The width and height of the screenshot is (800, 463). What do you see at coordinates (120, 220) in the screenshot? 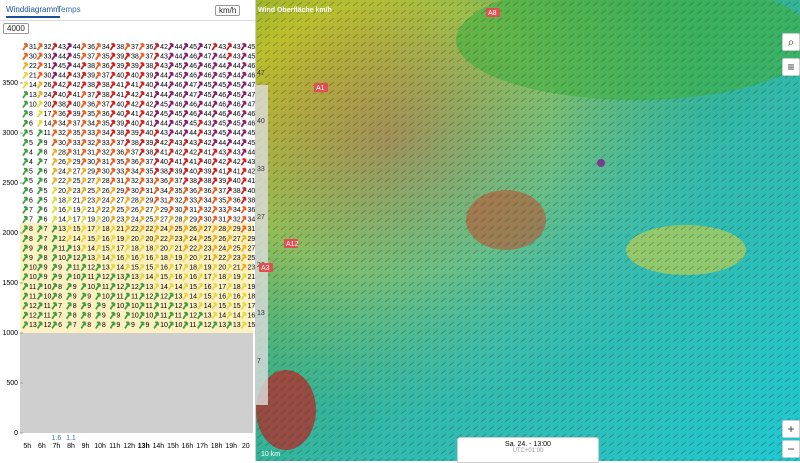
I see `wind-value: 23` at bounding box center [120, 220].